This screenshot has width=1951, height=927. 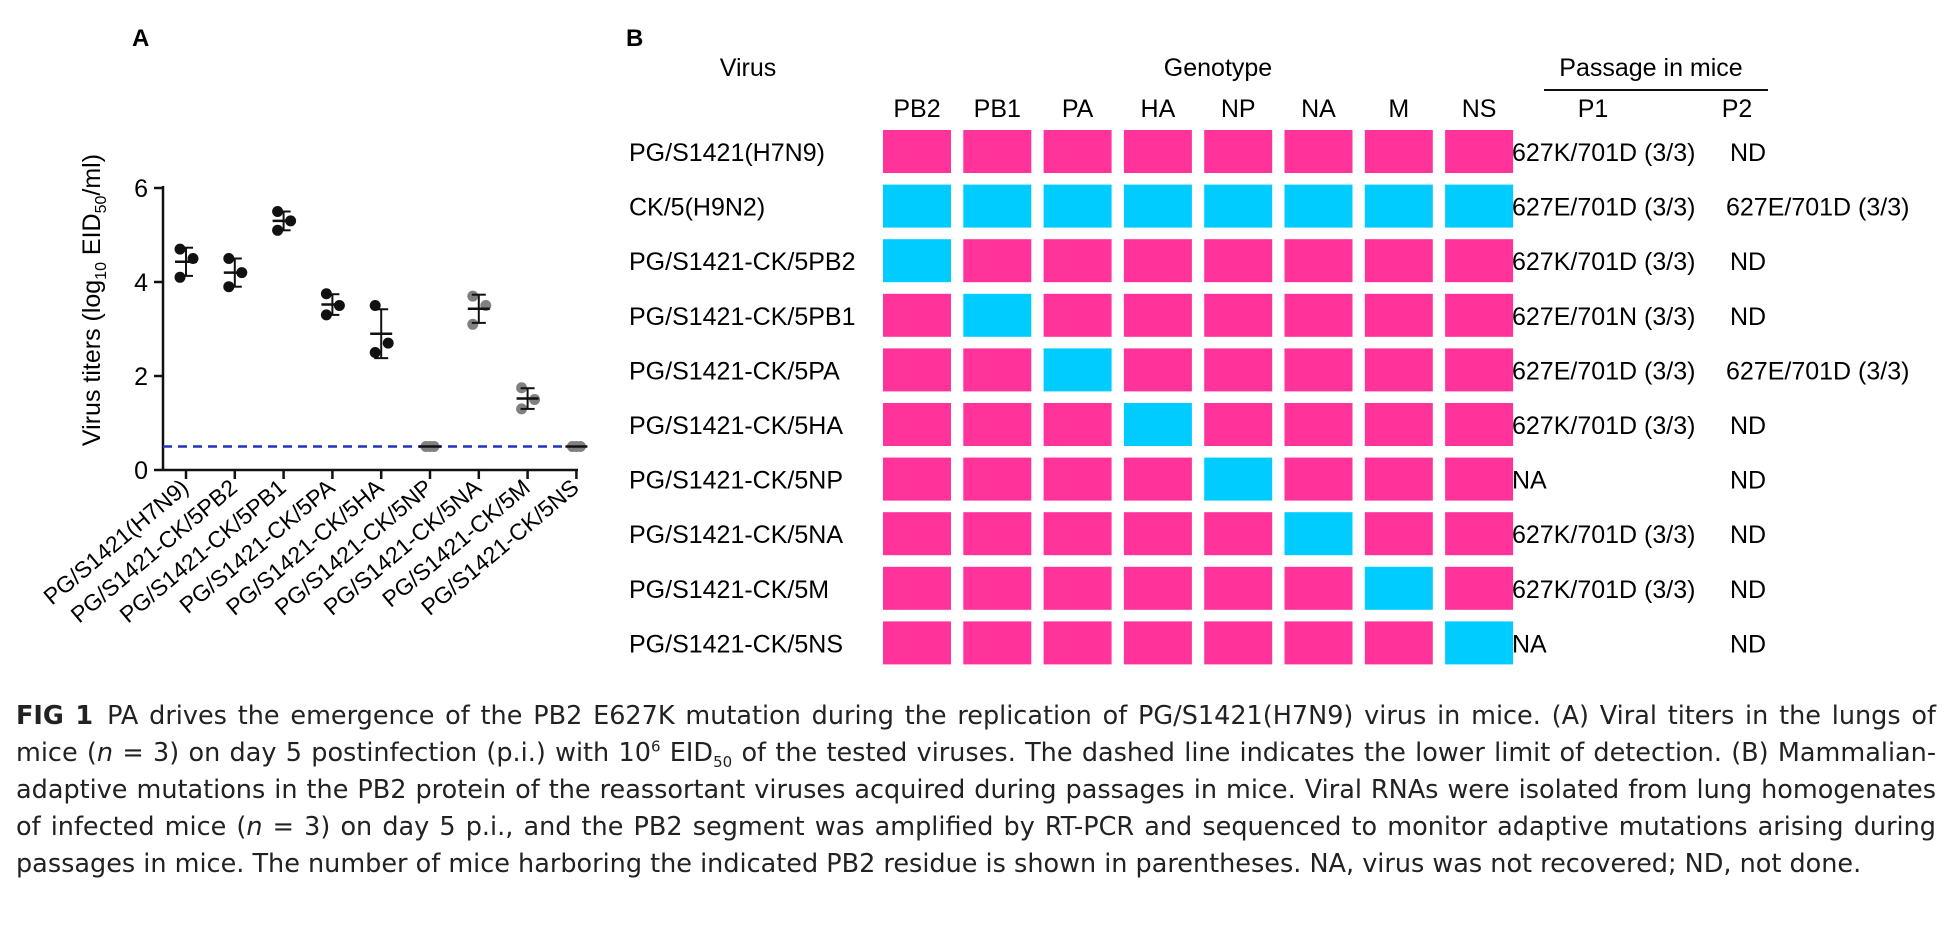 I want to click on panel-b-label: B, so click(x=634, y=38).